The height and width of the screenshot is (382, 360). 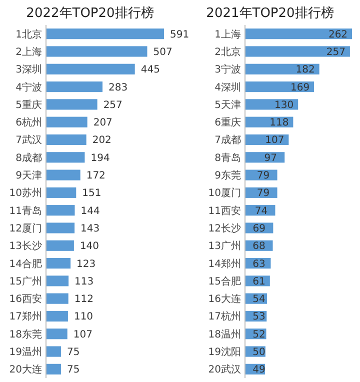 What do you see at coordinates (259, 370) in the screenshot?
I see `data-label: 49` at bounding box center [259, 370].